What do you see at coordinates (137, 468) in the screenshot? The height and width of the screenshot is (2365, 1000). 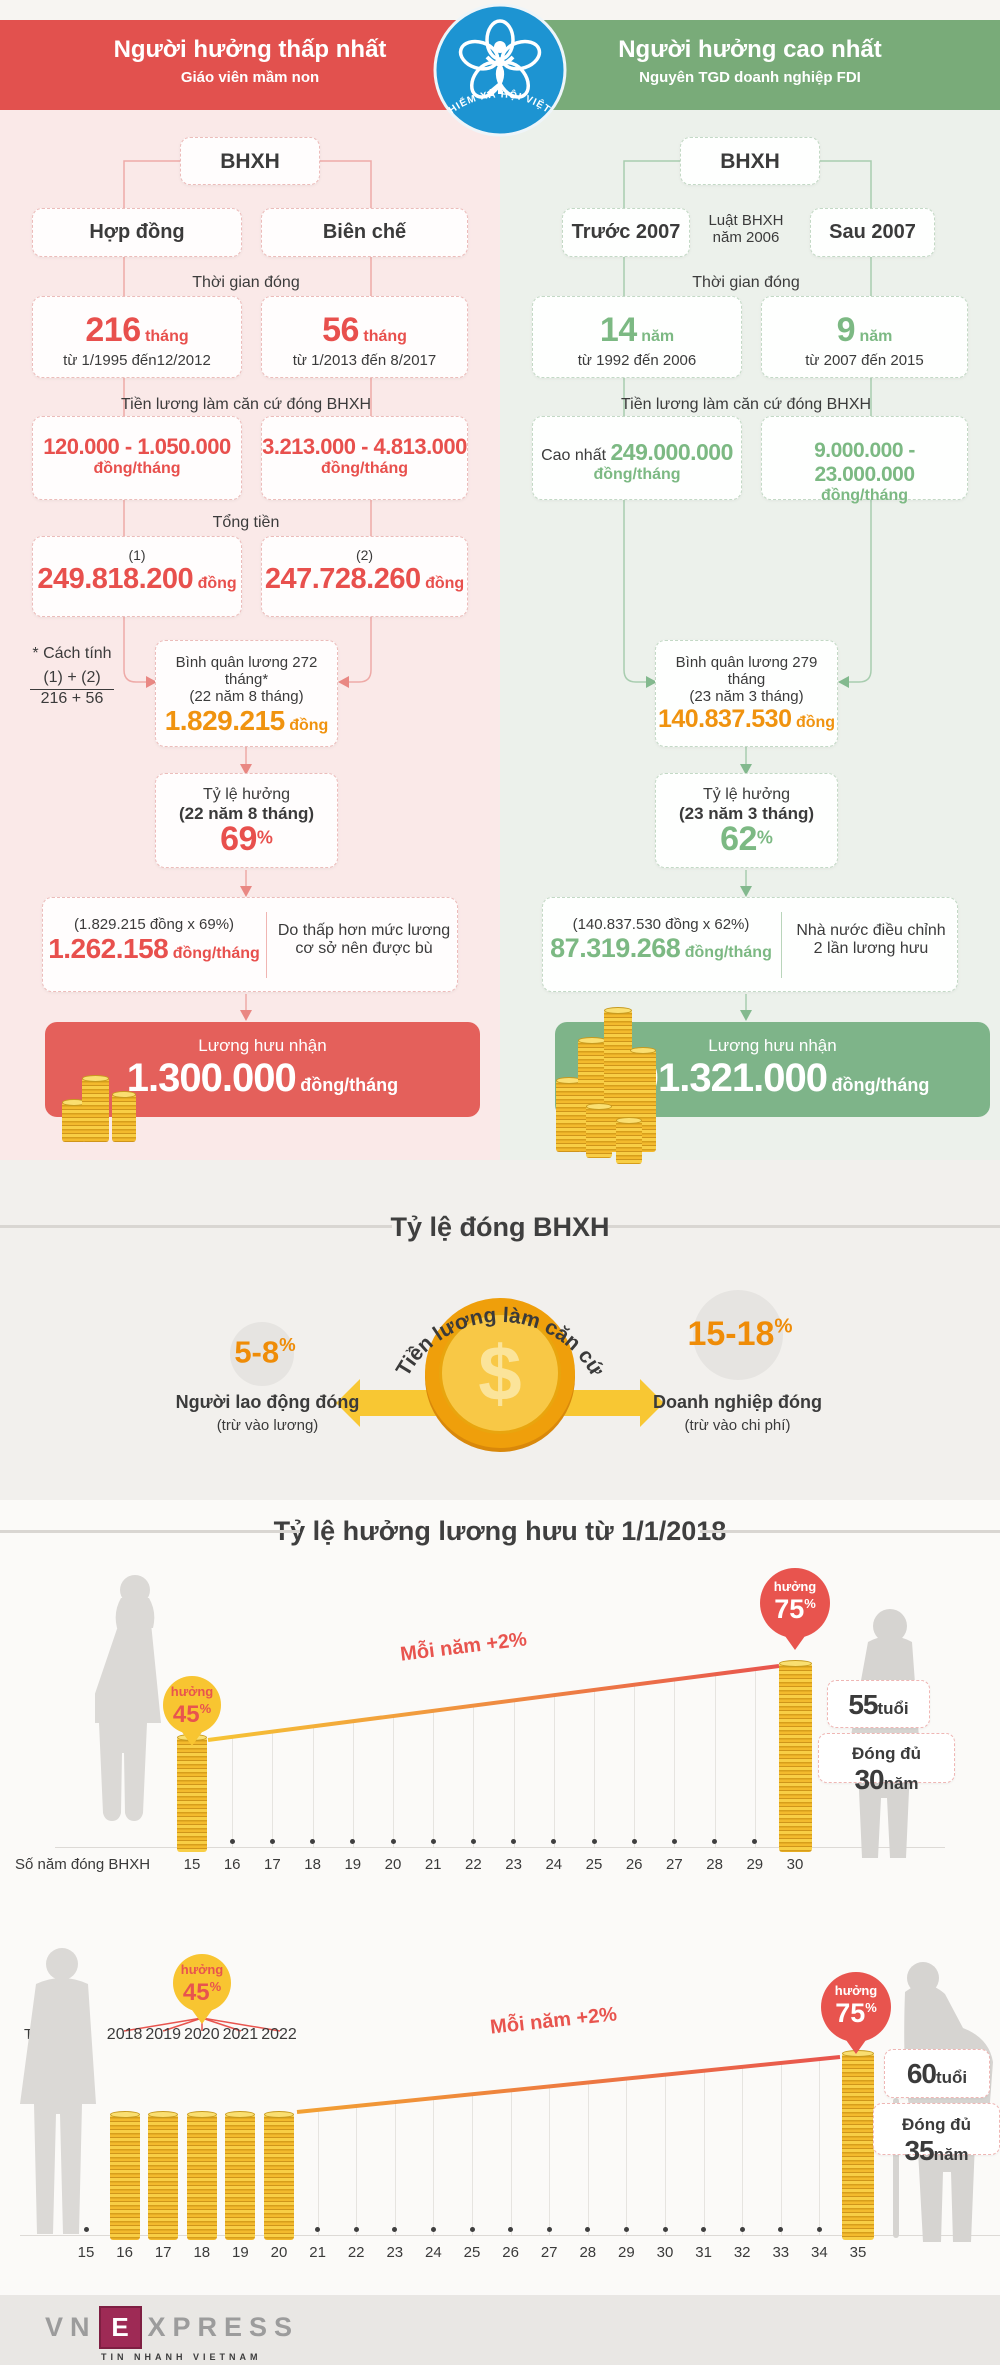 I see `left-salary1-unit: đồng/tháng` at bounding box center [137, 468].